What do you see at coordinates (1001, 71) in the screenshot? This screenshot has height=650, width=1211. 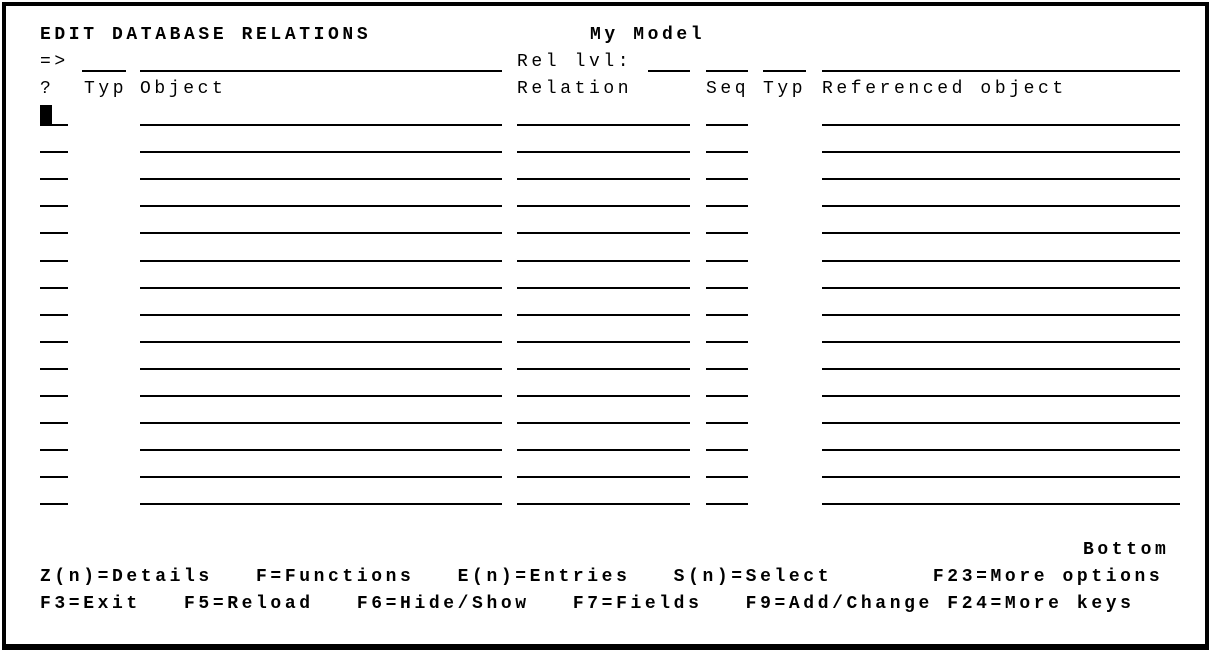 I see `filter-referenced-object-field` at bounding box center [1001, 71].